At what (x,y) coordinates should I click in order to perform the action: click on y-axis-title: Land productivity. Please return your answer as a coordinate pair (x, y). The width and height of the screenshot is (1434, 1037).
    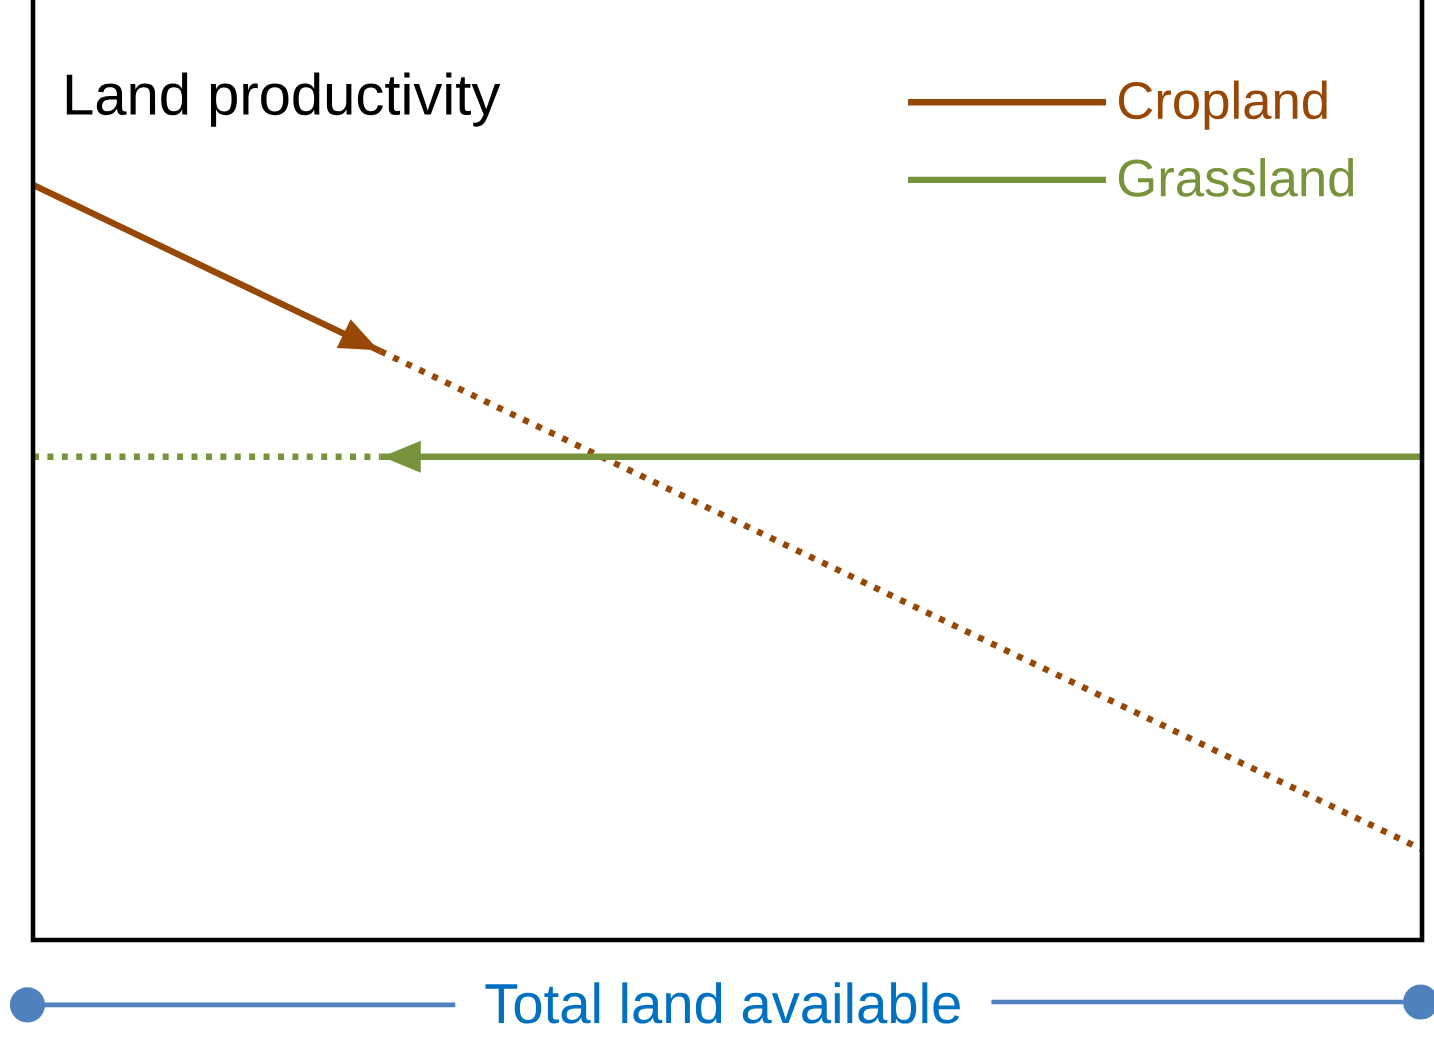
    Looking at the image, I should click on (283, 99).